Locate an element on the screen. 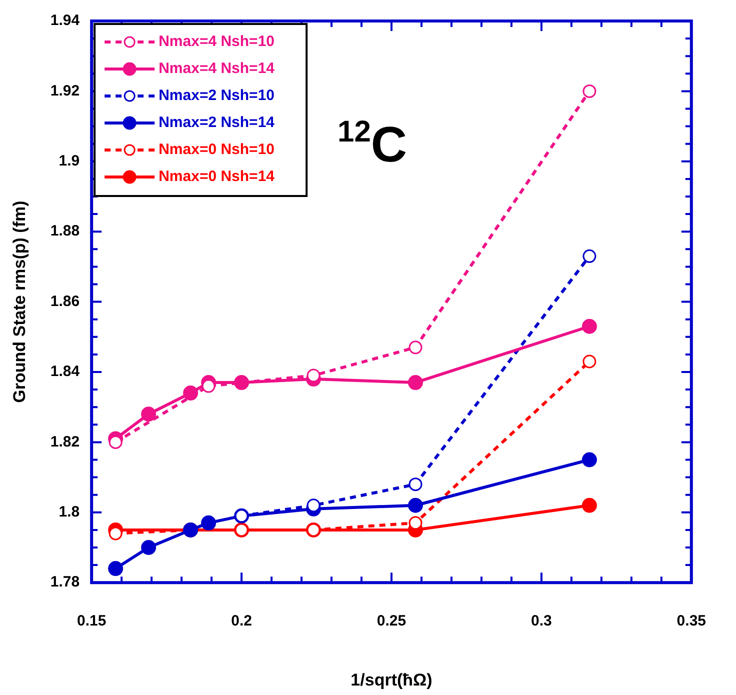 This screenshot has height=695, width=736. x-tick-label: 0.15 is located at coordinates (91, 621).